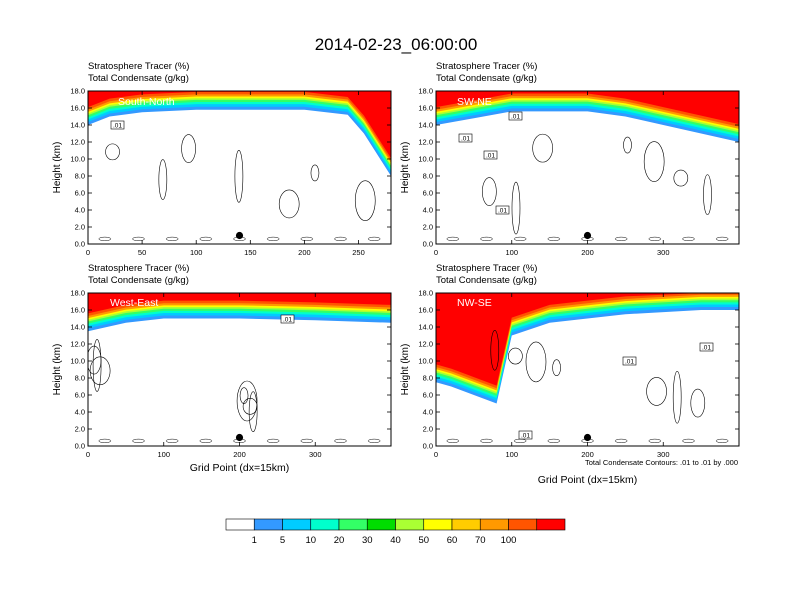 The image size is (792, 612). What do you see at coordinates (310, 540) in the screenshot?
I see `colorbar-label: 10` at bounding box center [310, 540].